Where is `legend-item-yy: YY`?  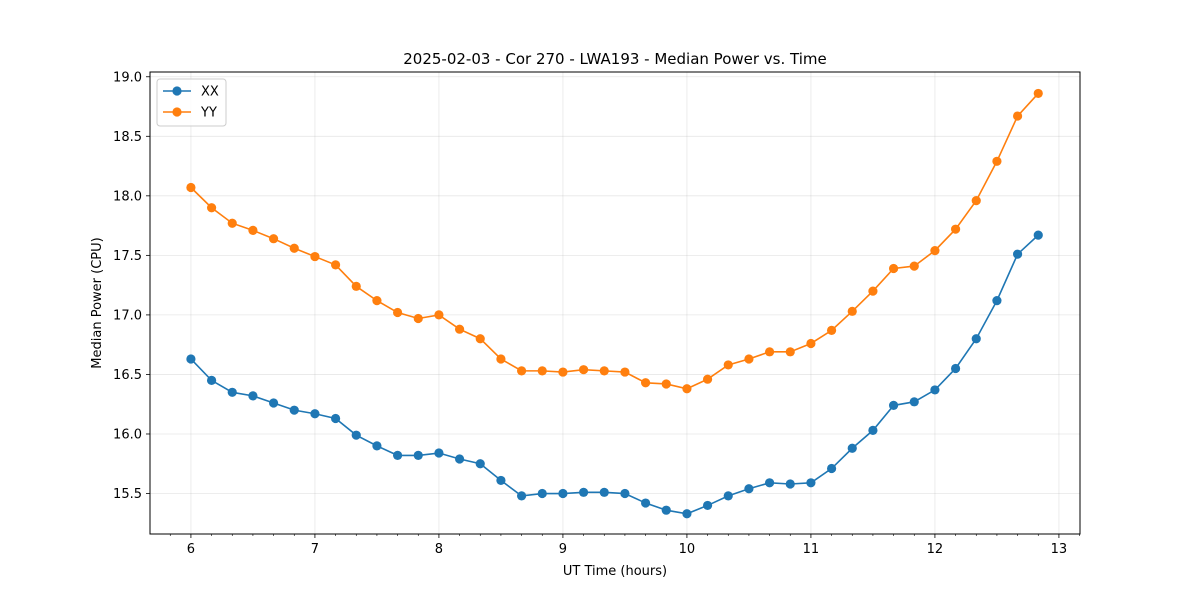 legend-item-yy: YY is located at coordinates (190, 113).